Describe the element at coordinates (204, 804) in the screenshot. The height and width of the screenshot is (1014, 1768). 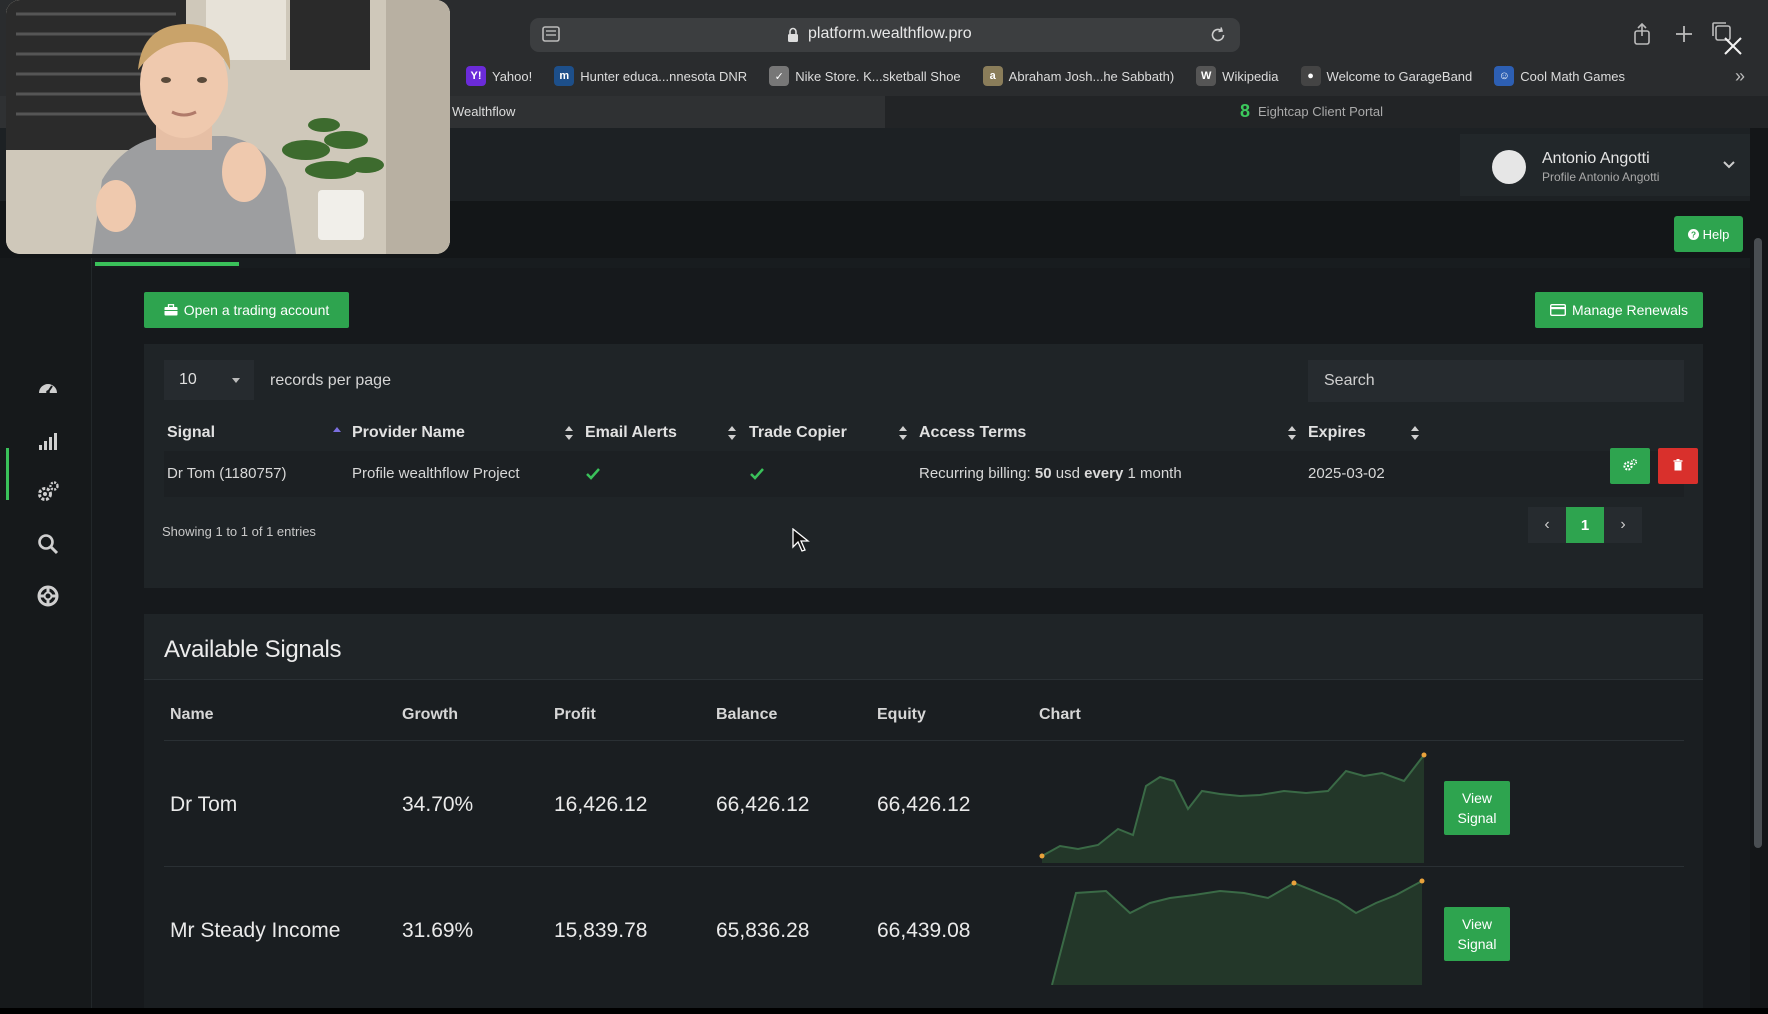
I see `signal-name: Dr Tom` at that location.